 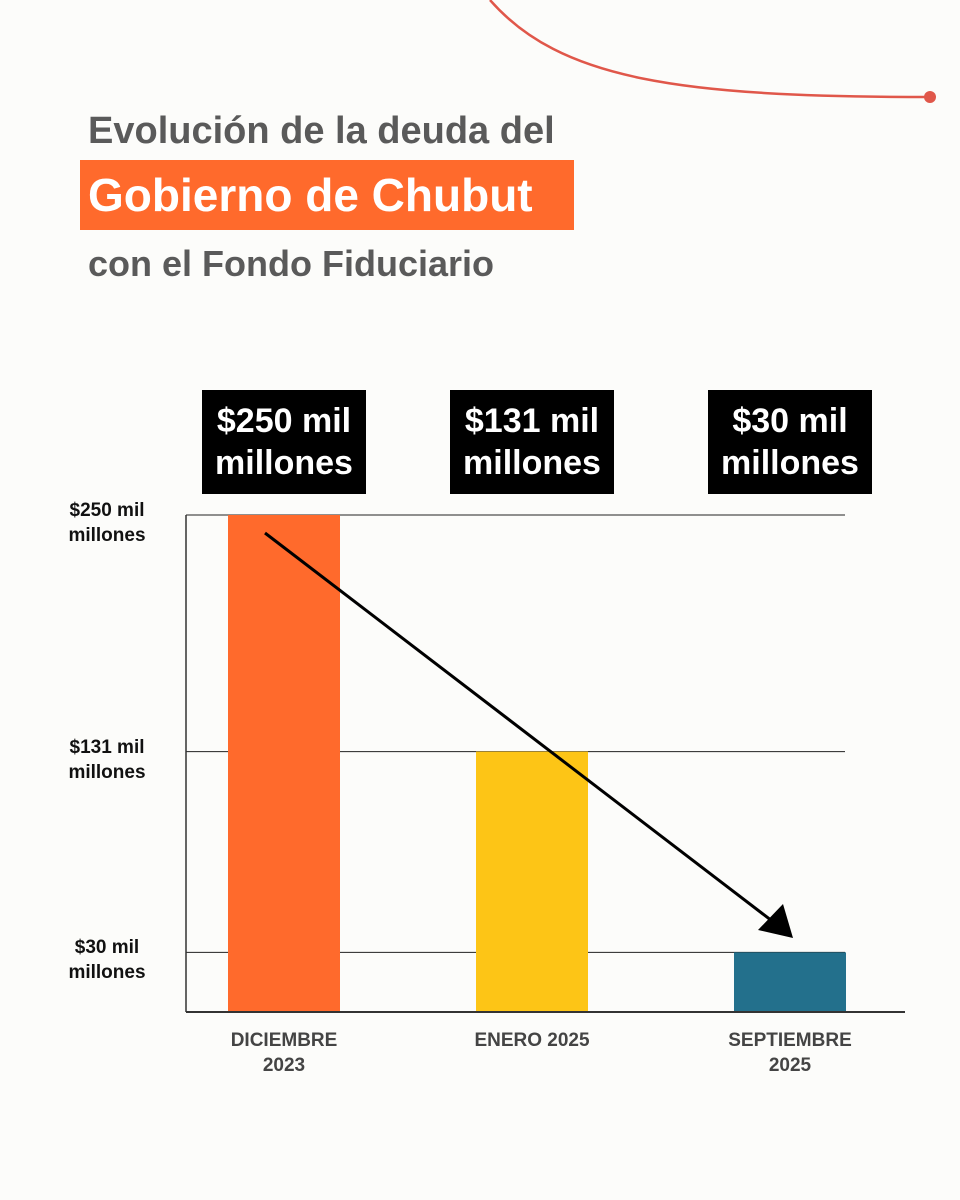 What do you see at coordinates (930, 97) in the screenshot?
I see `decor-dot` at bounding box center [930, 97].